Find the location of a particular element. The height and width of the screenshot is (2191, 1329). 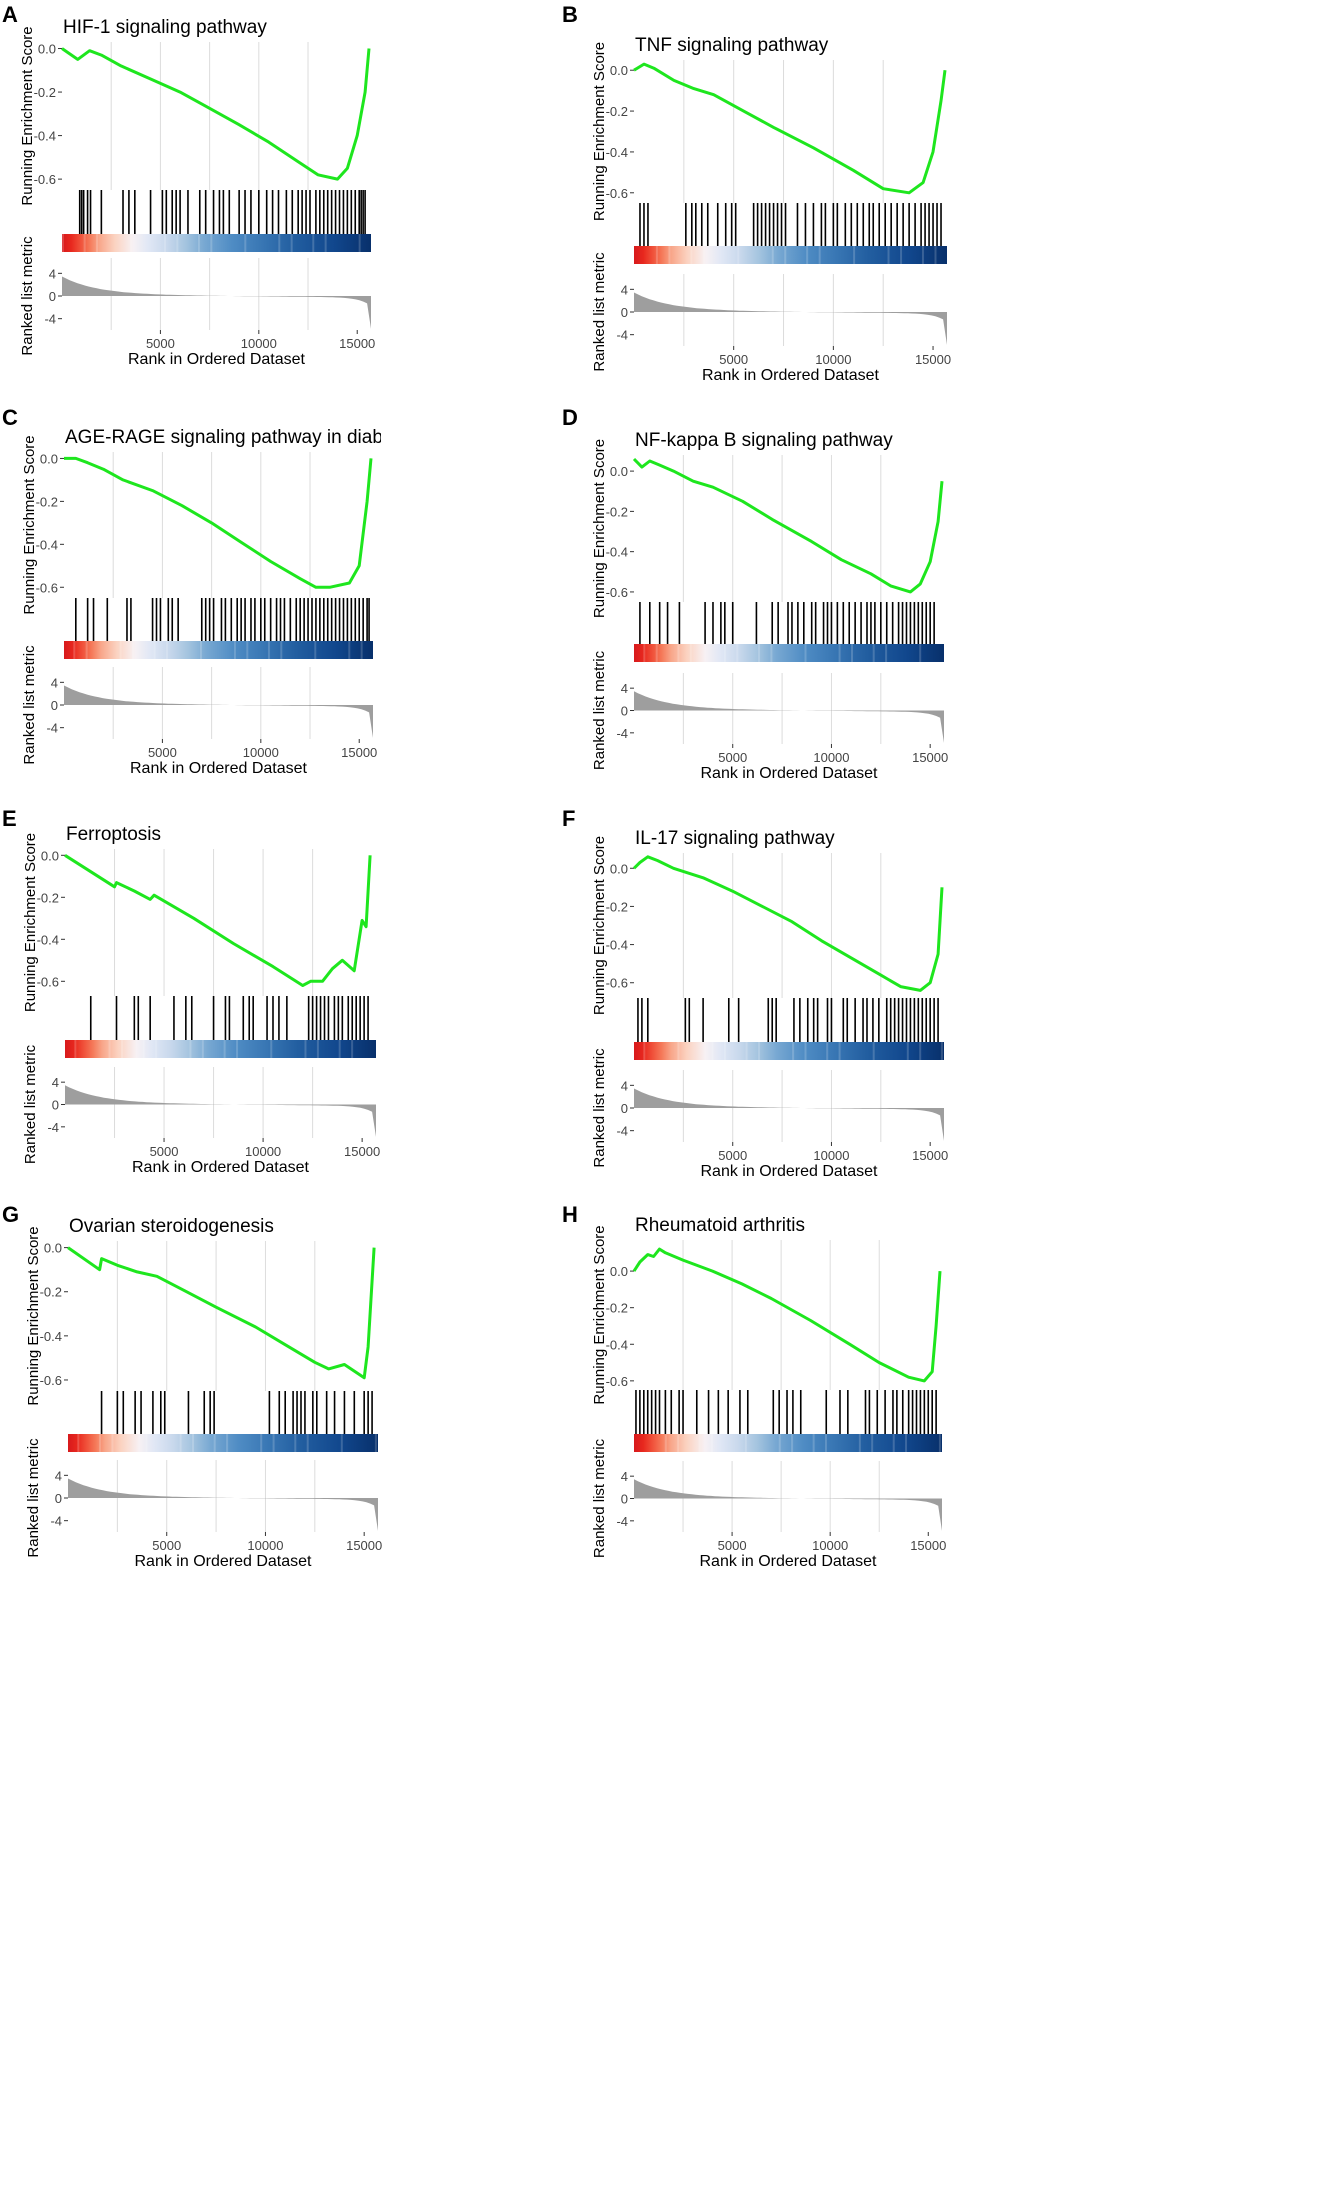

panel-letter: C is located at coordinates (10, 417).